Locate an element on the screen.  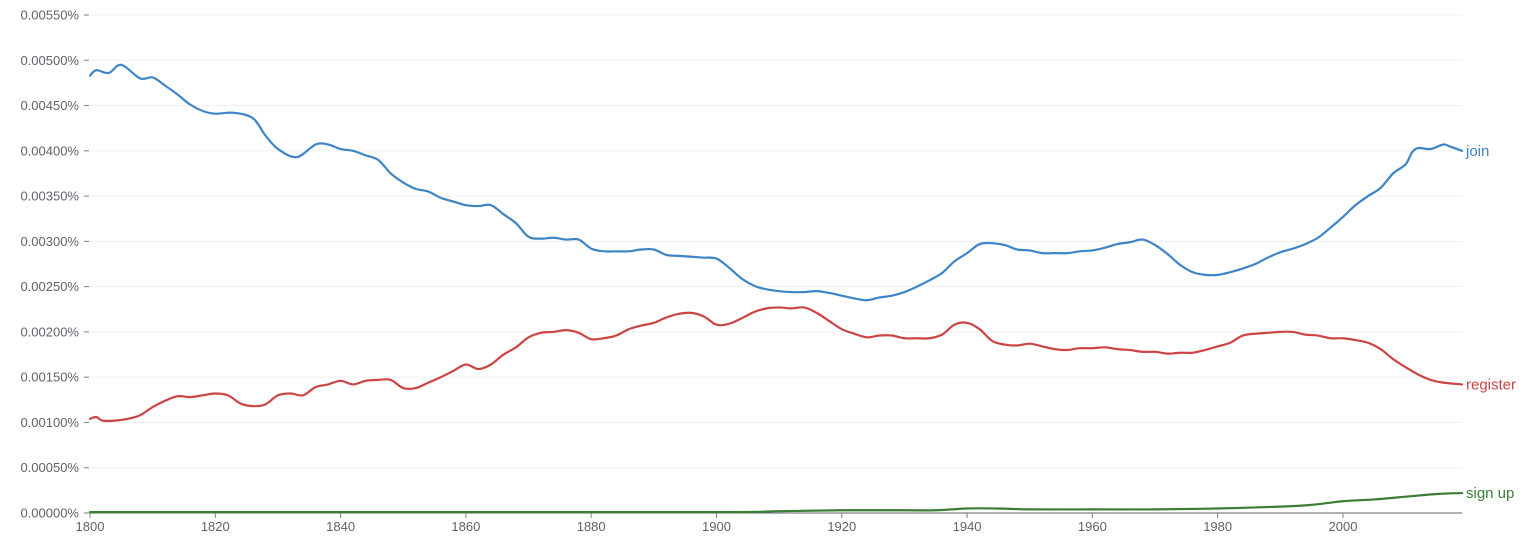
x-tick-label: 1880 is located at coordinates (591, 526).